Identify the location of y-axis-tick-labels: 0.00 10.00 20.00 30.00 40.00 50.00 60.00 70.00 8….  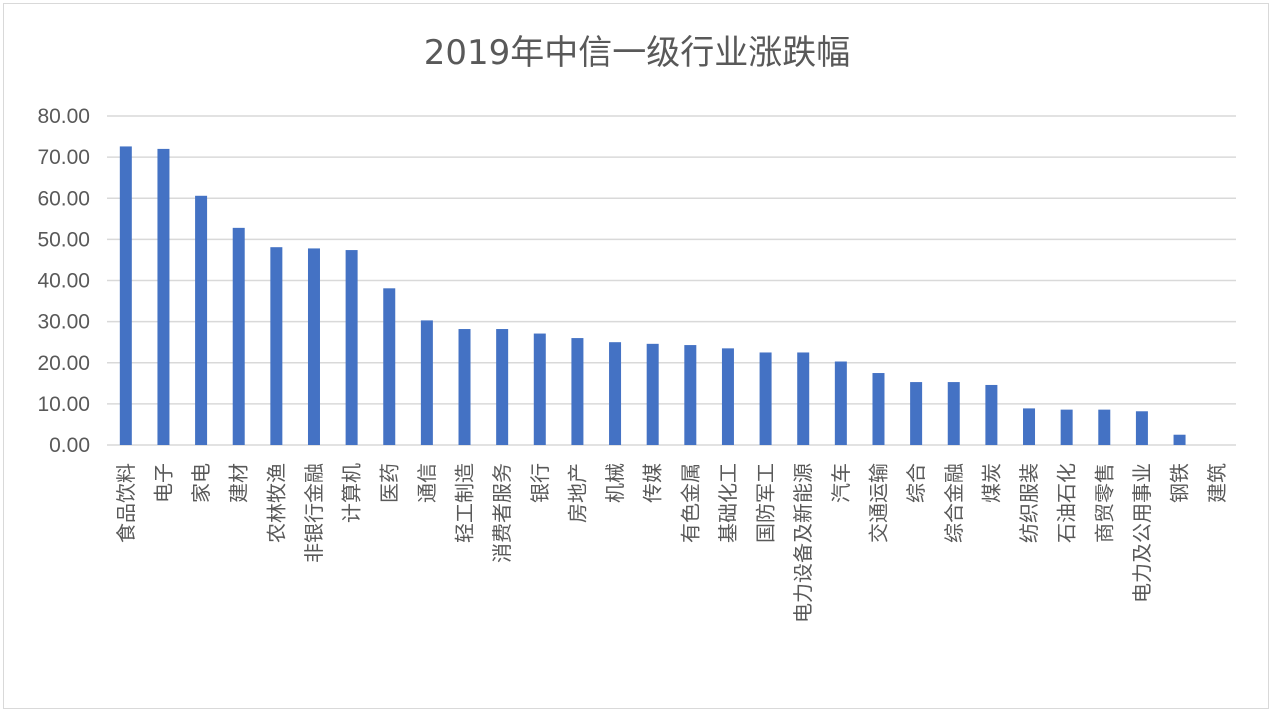
(63, 281).